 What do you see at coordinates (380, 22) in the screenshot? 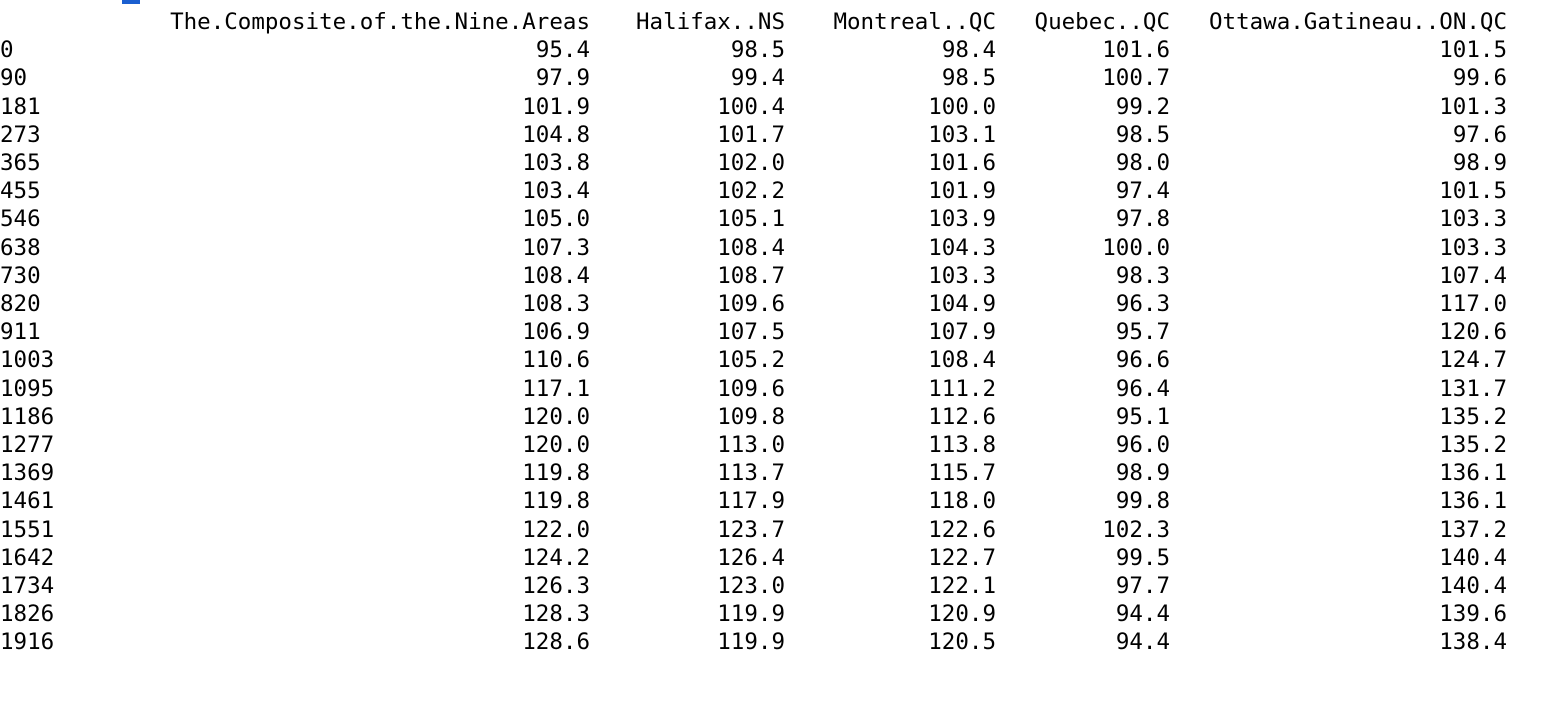
I see `column-header-composite: The.Composite.of.the.Nine.Areas` at bounding box center [380, 22].